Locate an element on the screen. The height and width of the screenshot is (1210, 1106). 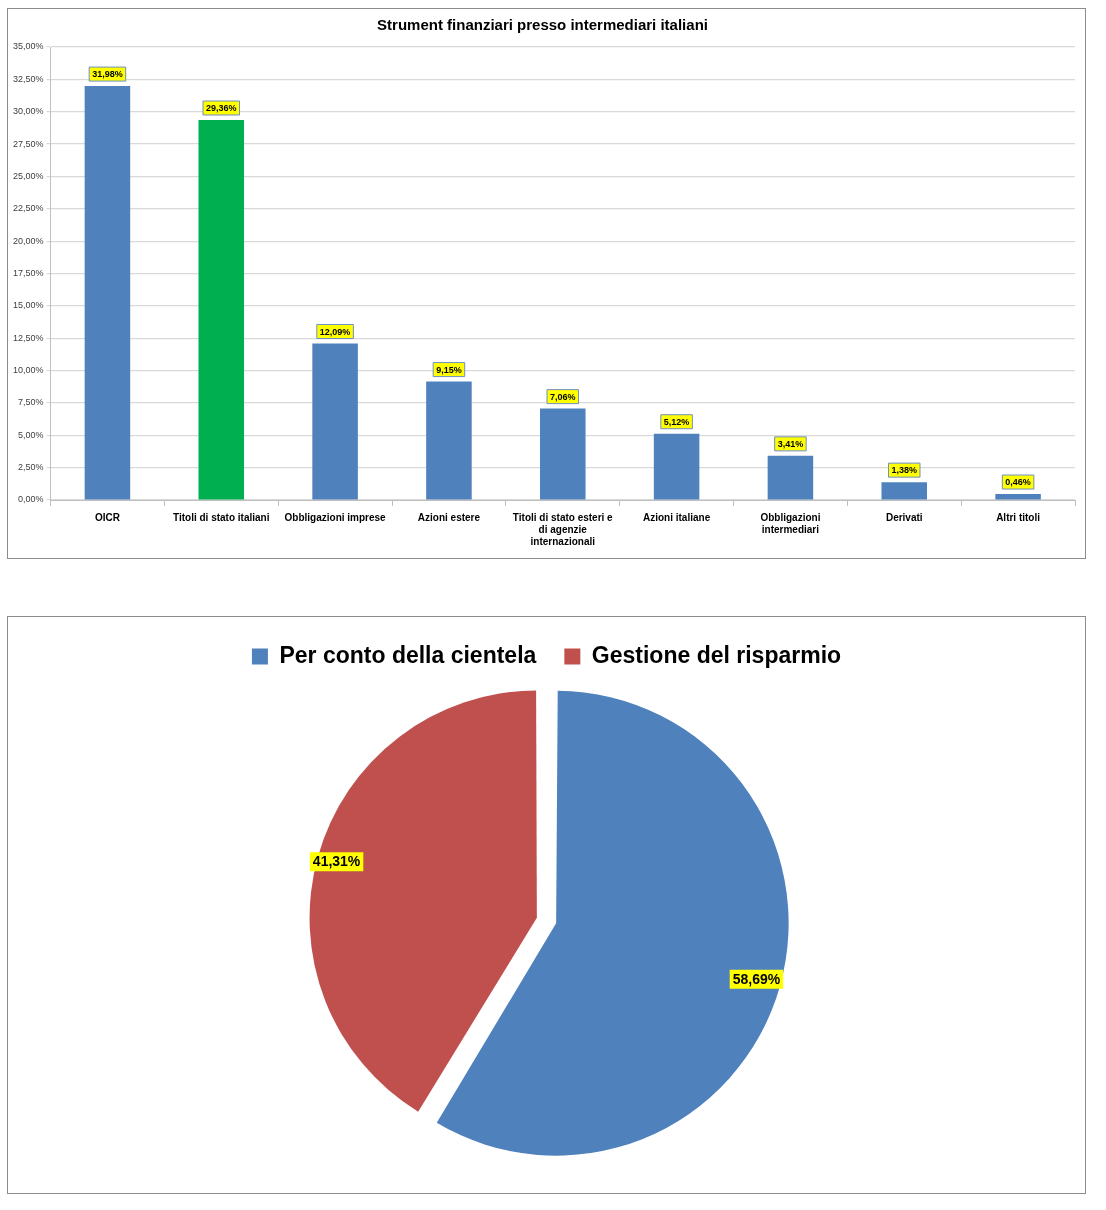
y-tick-label: 30,00% is located at coordinates (28, 111).